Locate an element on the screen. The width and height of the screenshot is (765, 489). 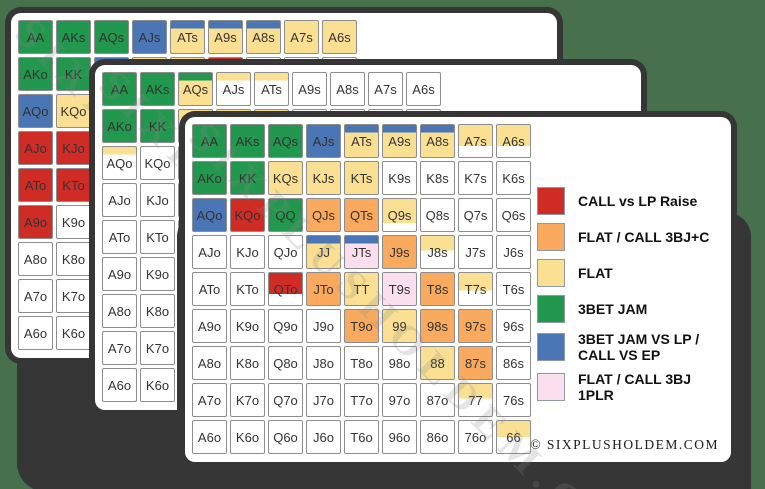
hand-cell-K8s: K8s is located at coordinates (437, 178).